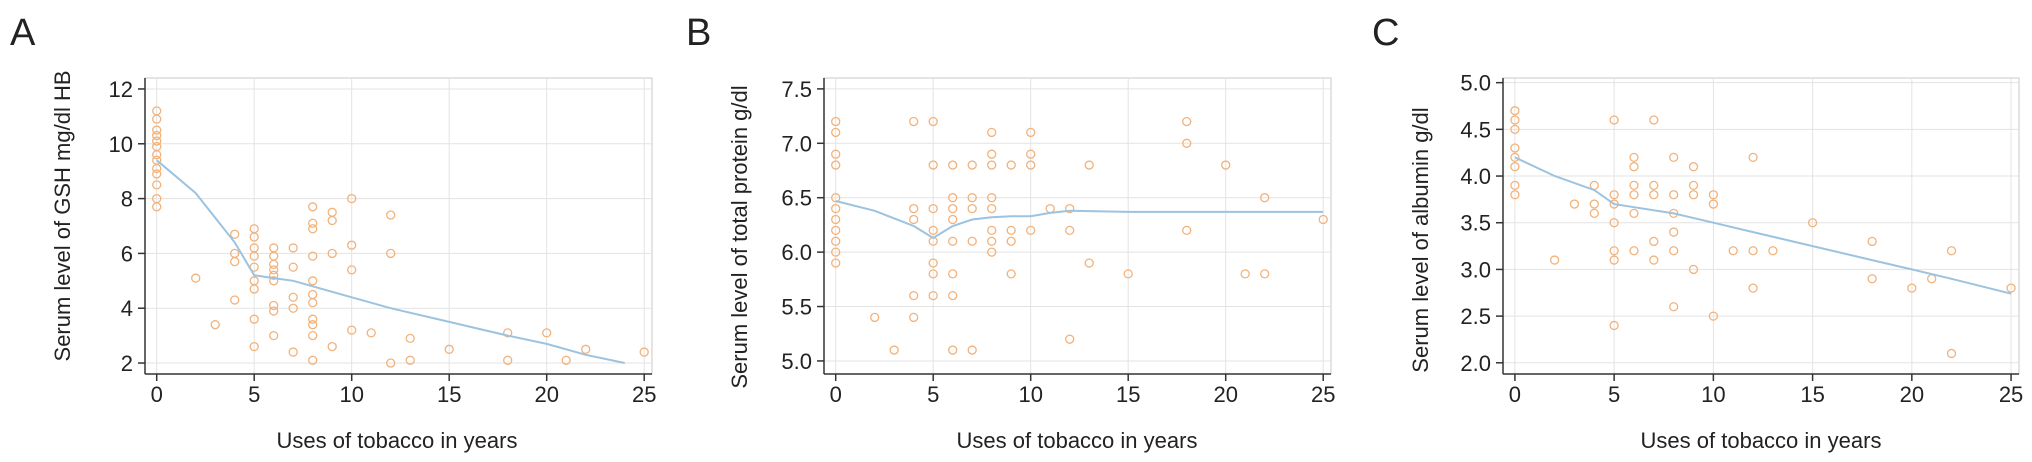  Describe the element at coordinates (1475, 316) in the screenshot. I see `y-tick-label: 2.5` at that location.